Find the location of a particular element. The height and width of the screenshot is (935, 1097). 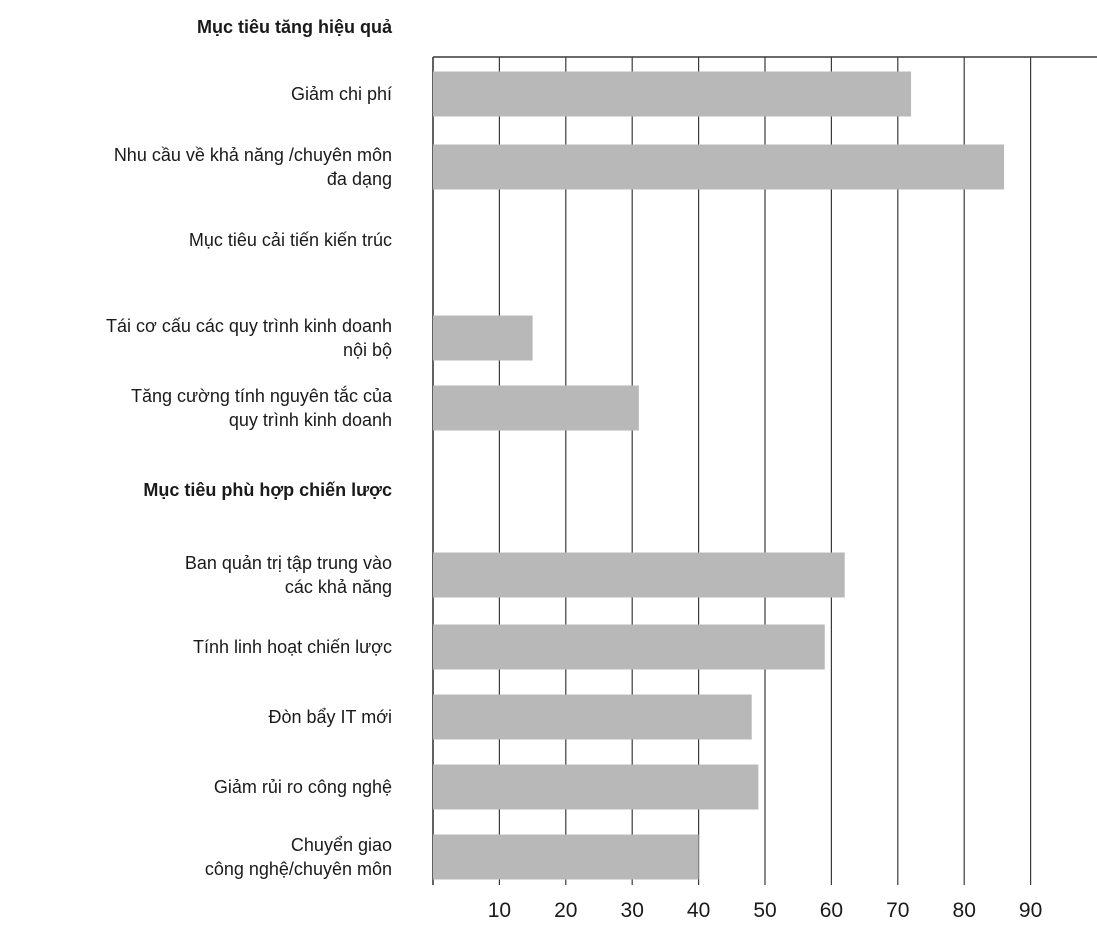

x-tick-label: 70 is located at coordinates (897, 910).